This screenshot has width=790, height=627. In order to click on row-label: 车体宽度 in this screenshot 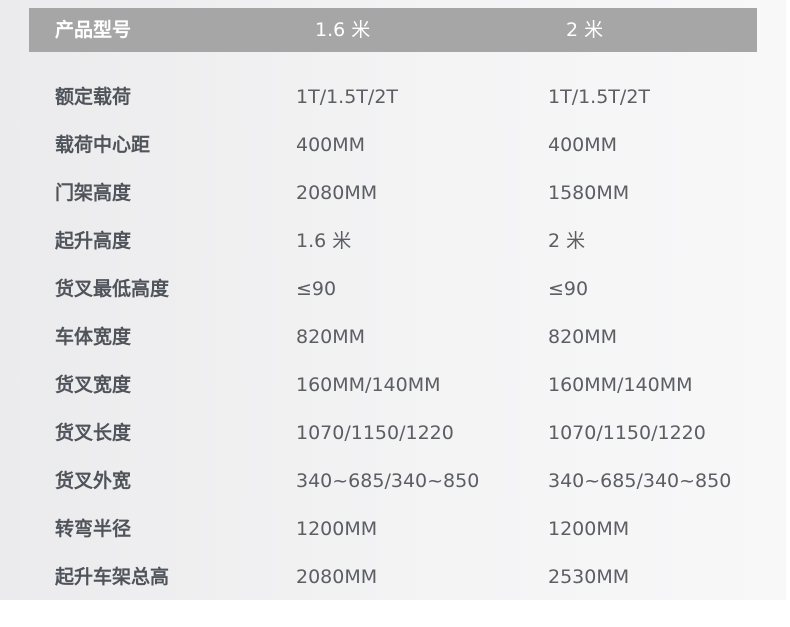, I will do `click(93, 337)`.